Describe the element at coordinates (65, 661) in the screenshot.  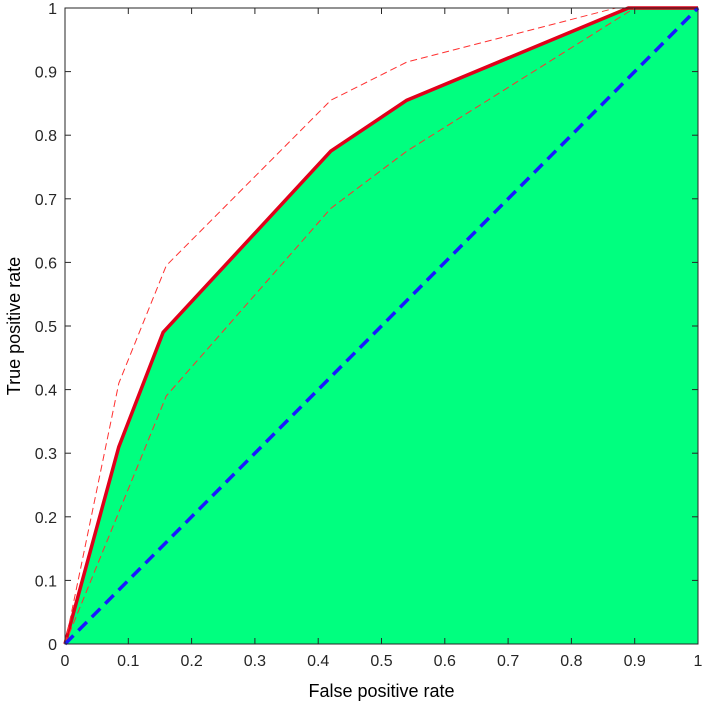
I see `x-tick-label: 0` at that location.